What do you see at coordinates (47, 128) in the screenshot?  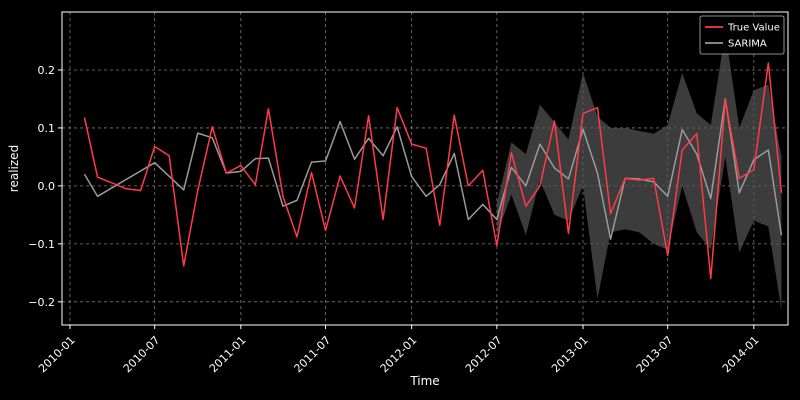 I see `y-tick-label: 0.1` at bounding box center [47, 128].